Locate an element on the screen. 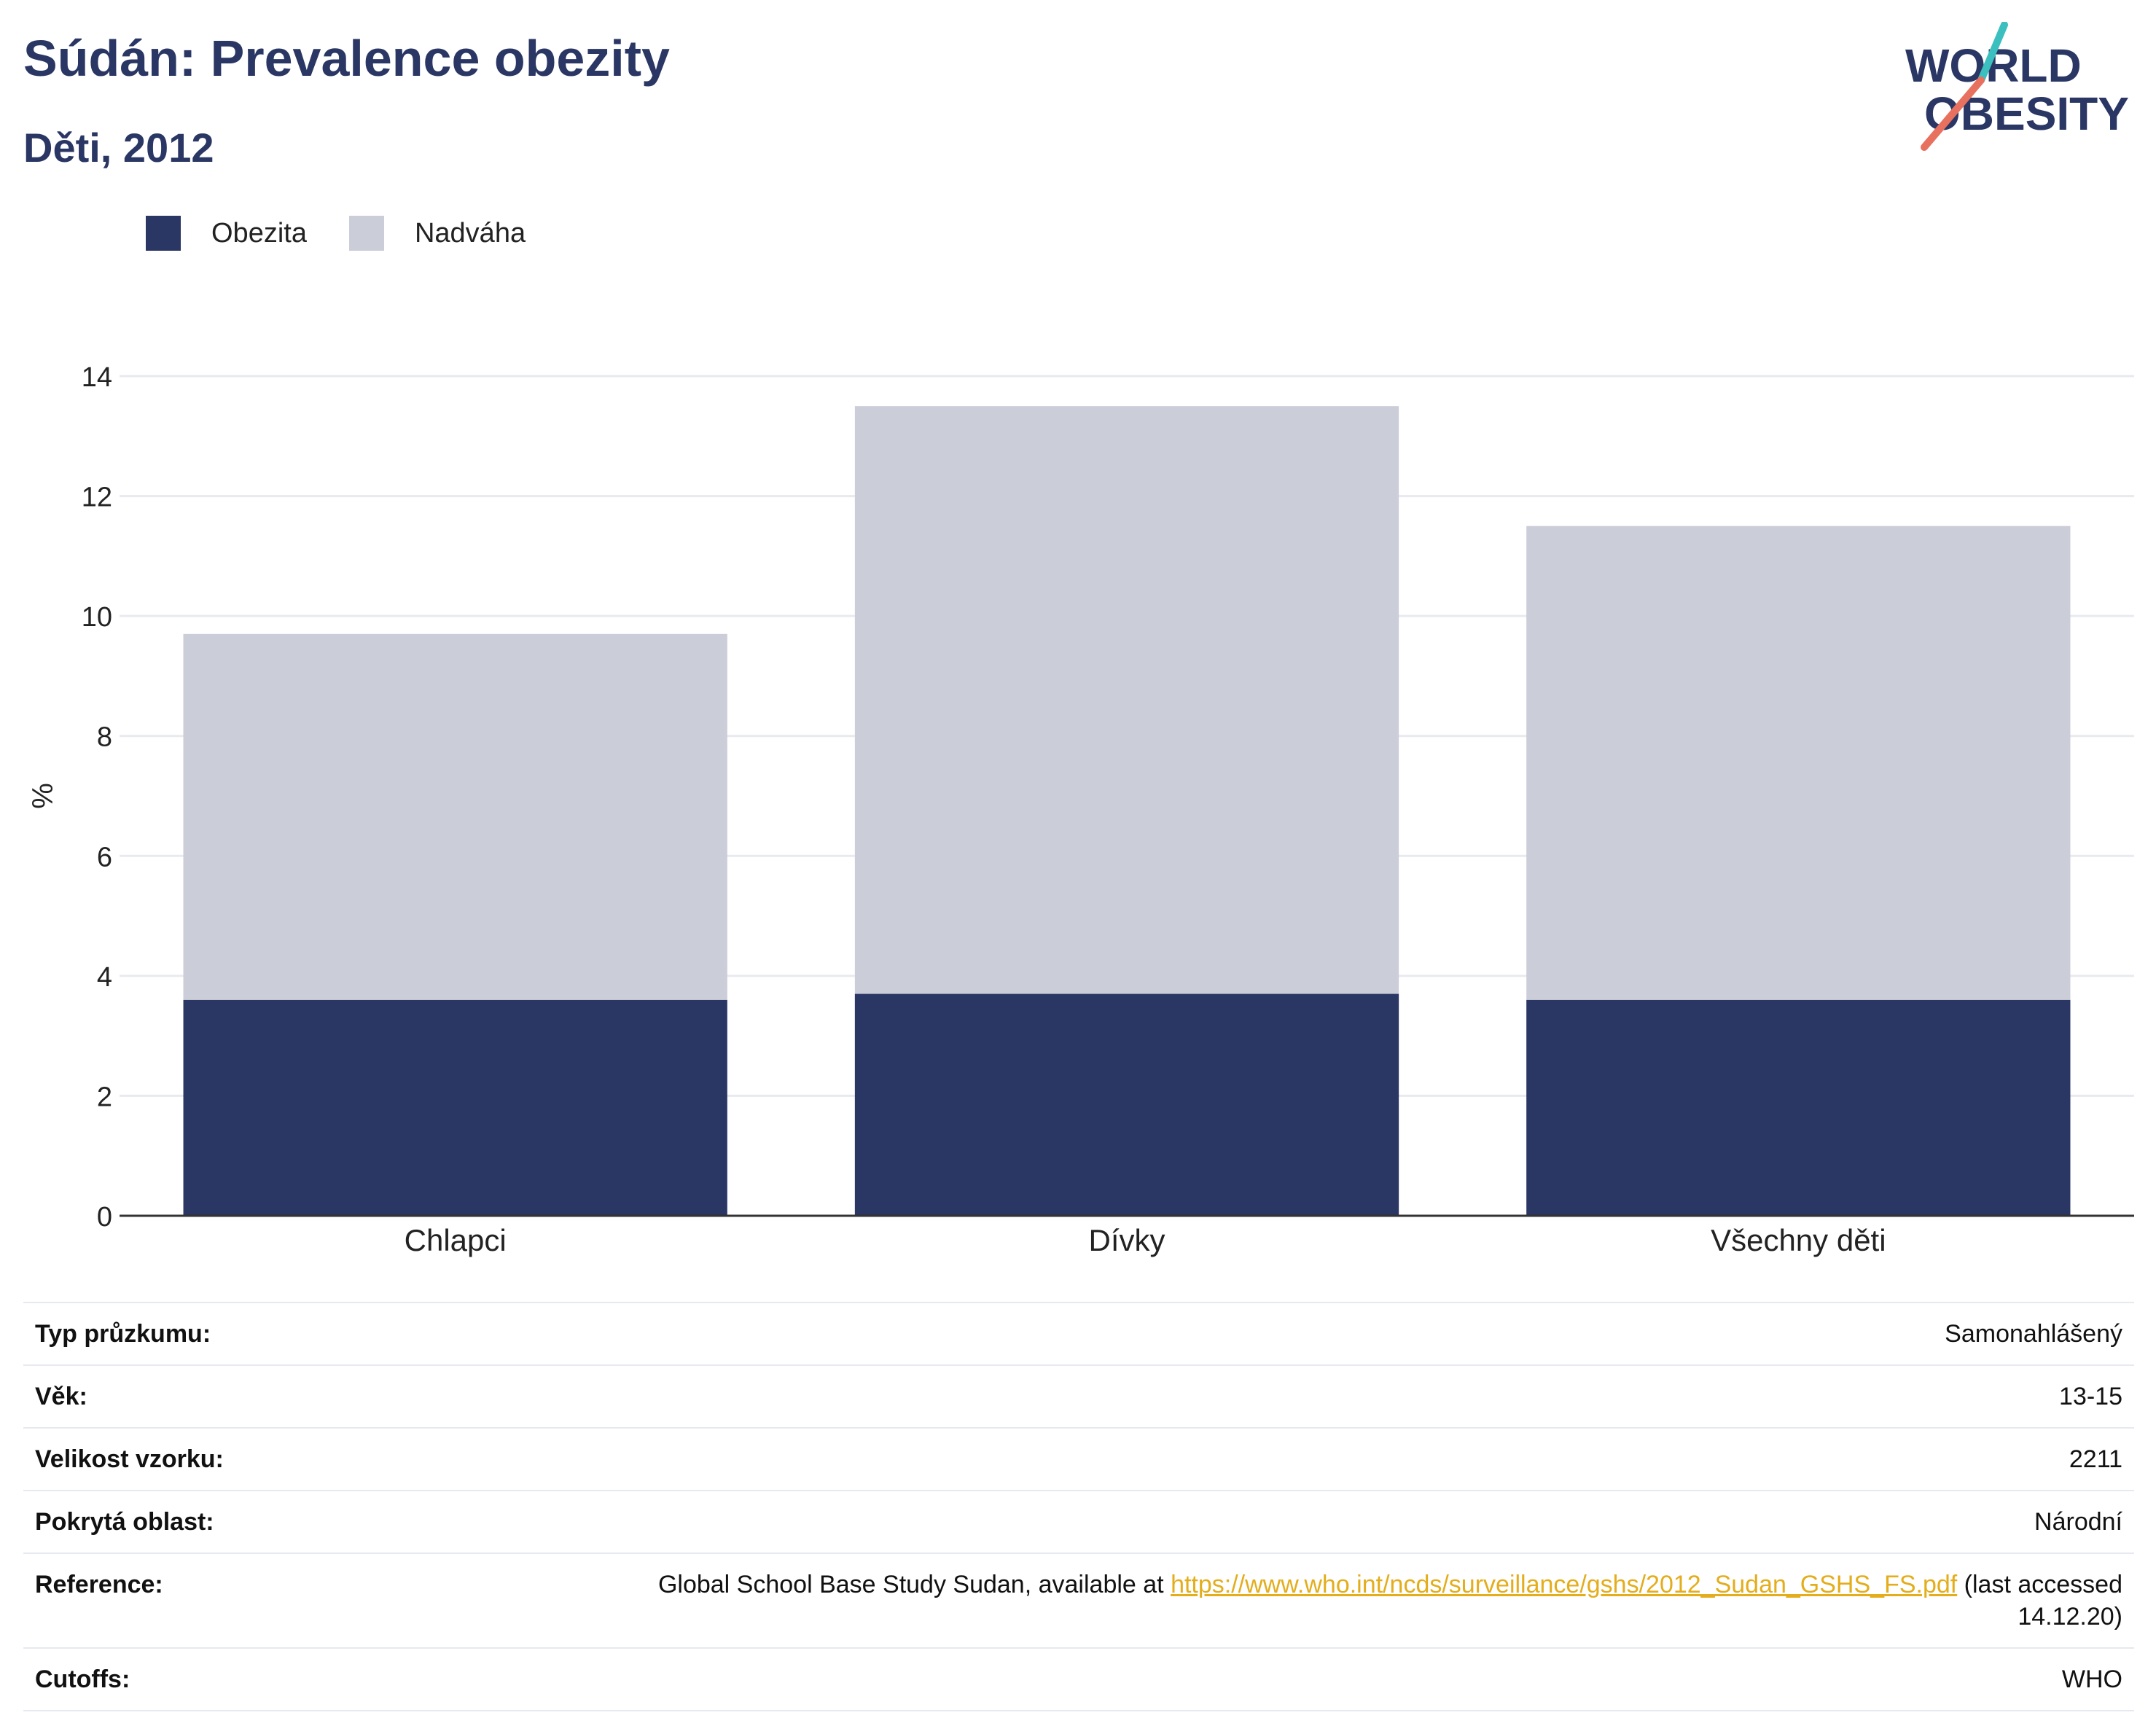 The height and width of the screenshot is (1734, 2156). legend-item-obezita: Obezita is located at coordinates (227, 234).